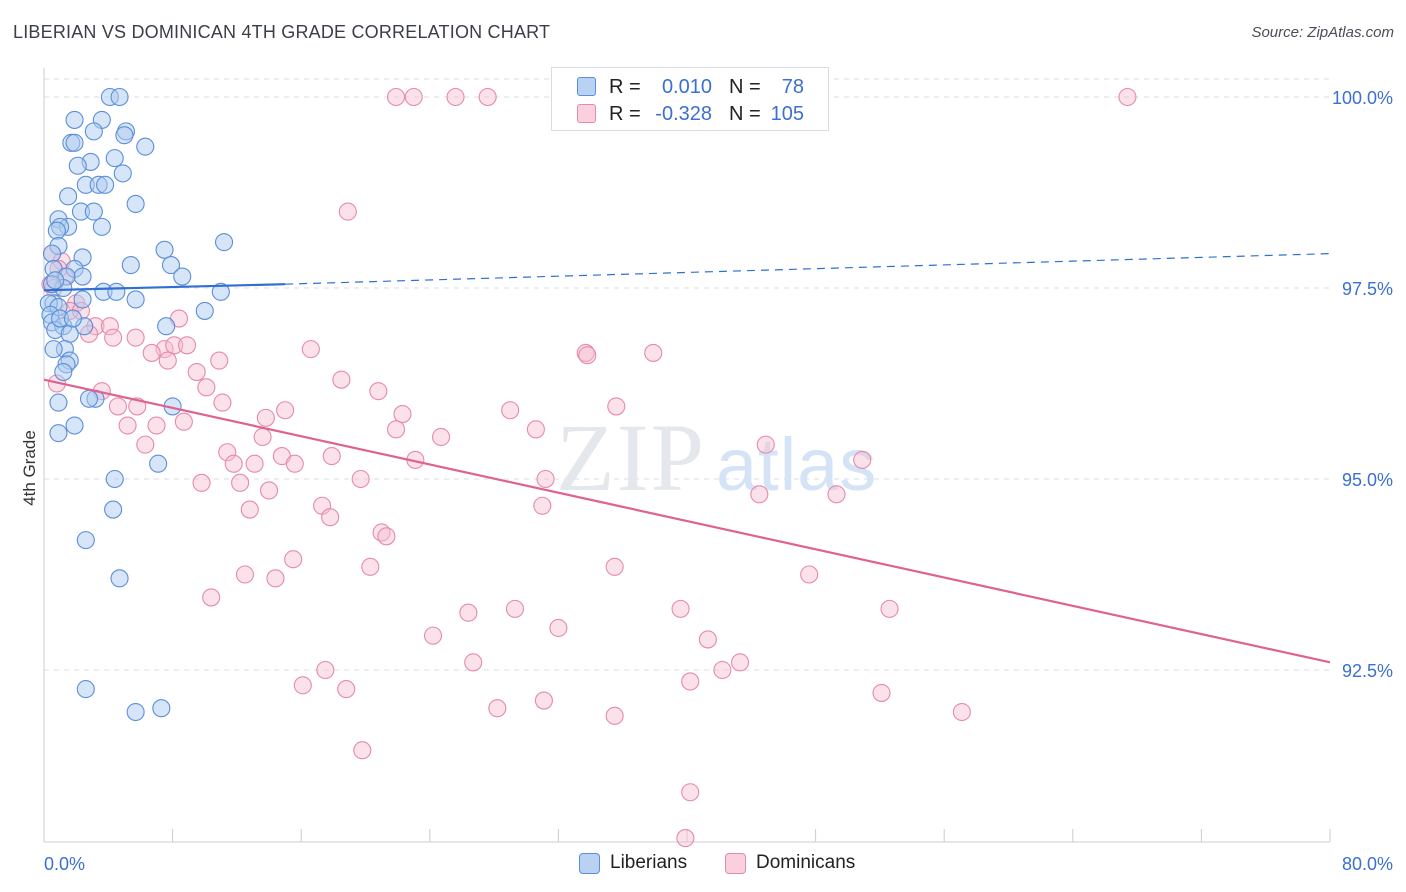 Image resolution: width=1406 pixels, height=892 pixels. What do you see at coordinates (1322, 32) in the screenshot?
I see `source-label: Source: ZipAtlas.com` at bounding box center [1322, 32].